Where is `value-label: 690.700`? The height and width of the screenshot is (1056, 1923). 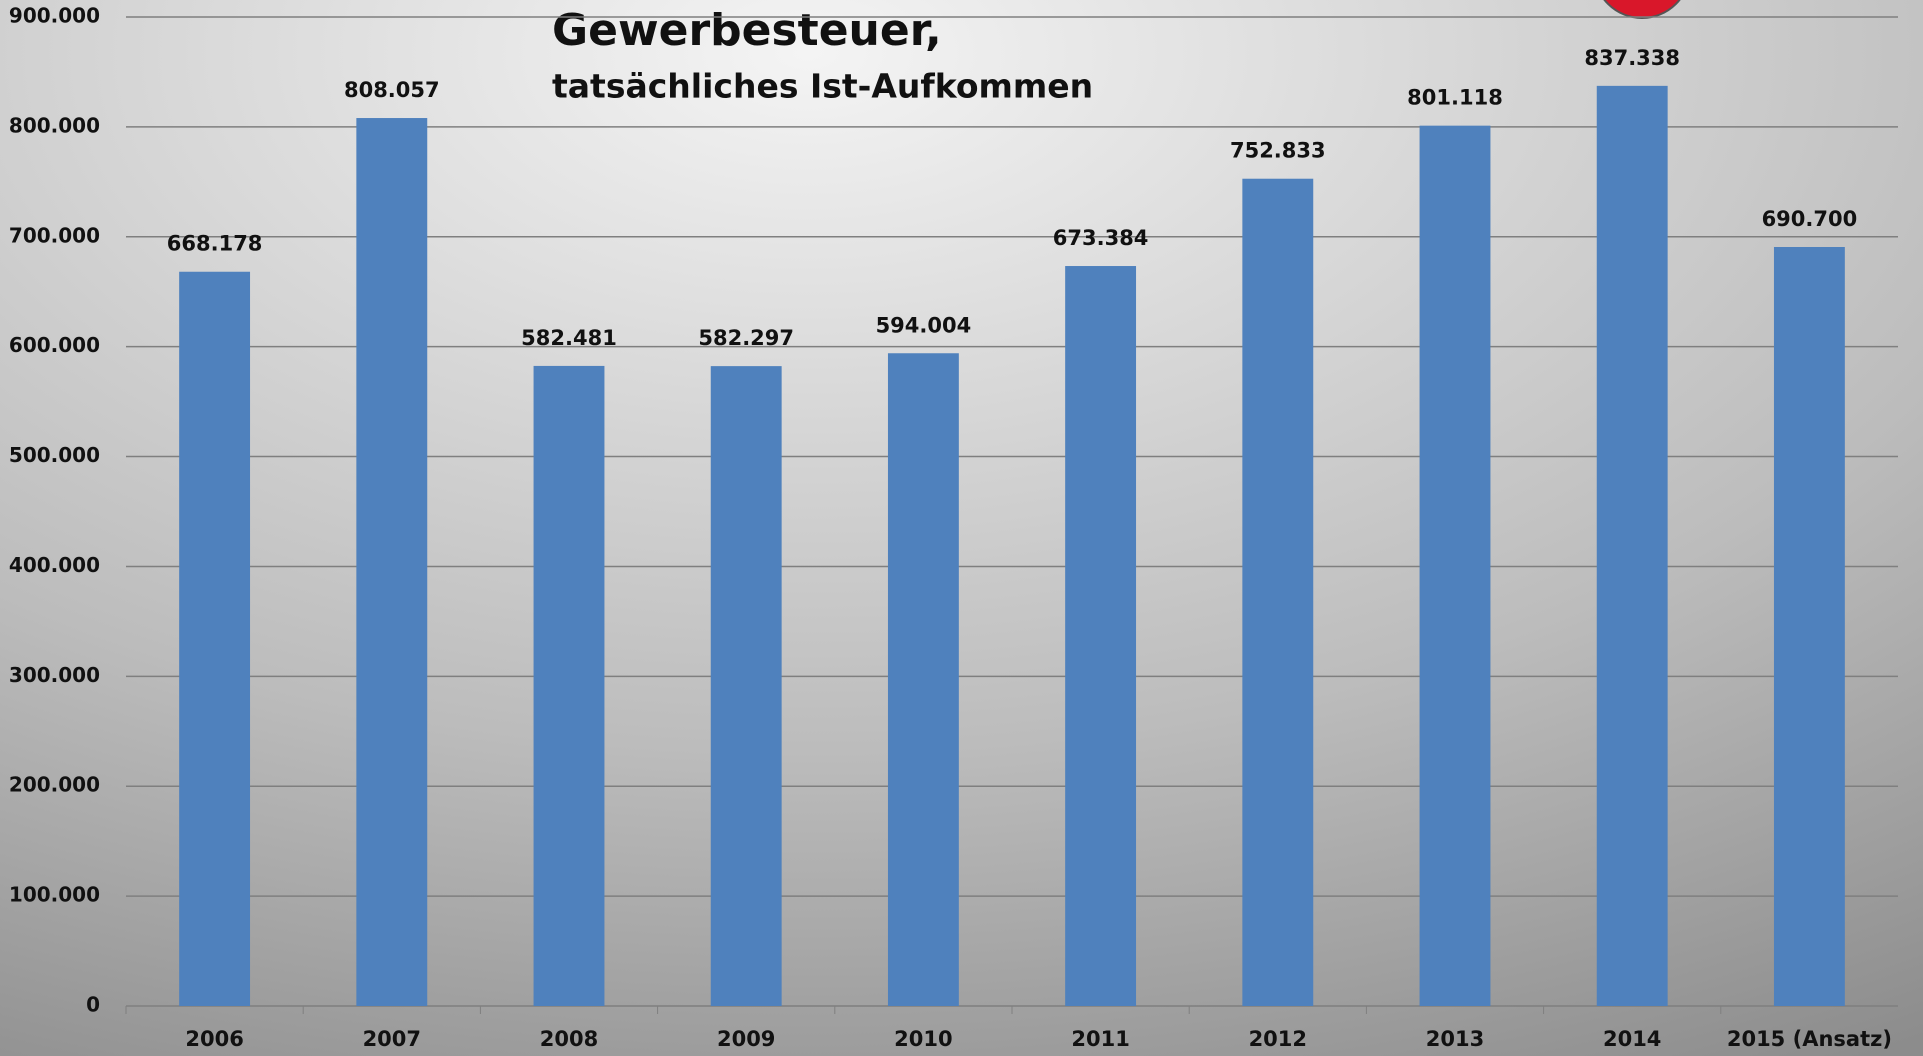
value-label: 690.700 is located at coordinates (1810, 219).